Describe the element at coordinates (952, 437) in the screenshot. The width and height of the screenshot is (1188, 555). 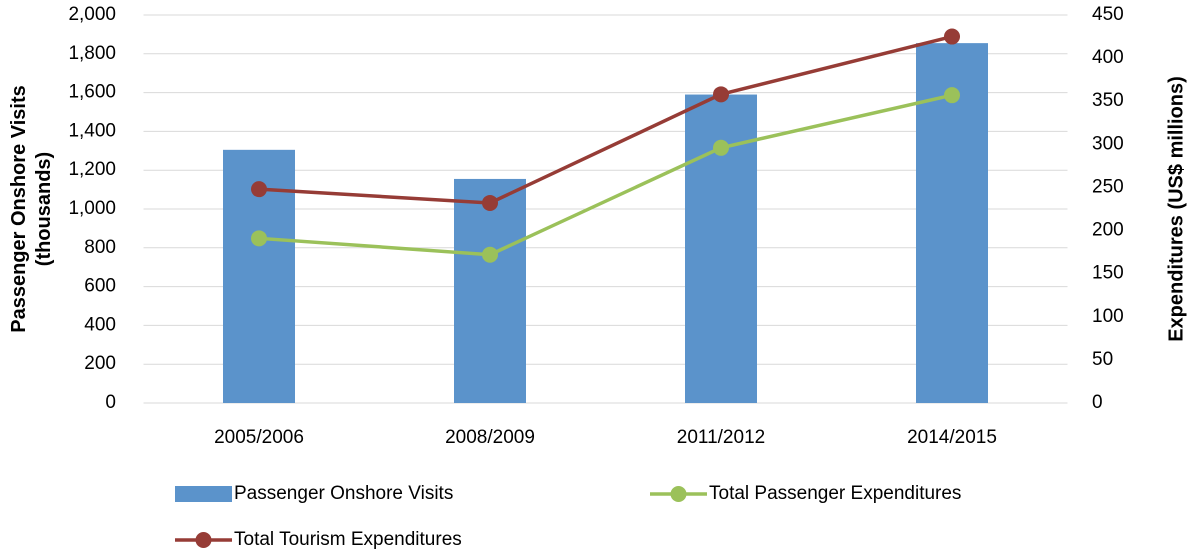
I see `x-tick-label: 2014/2015` at that location.